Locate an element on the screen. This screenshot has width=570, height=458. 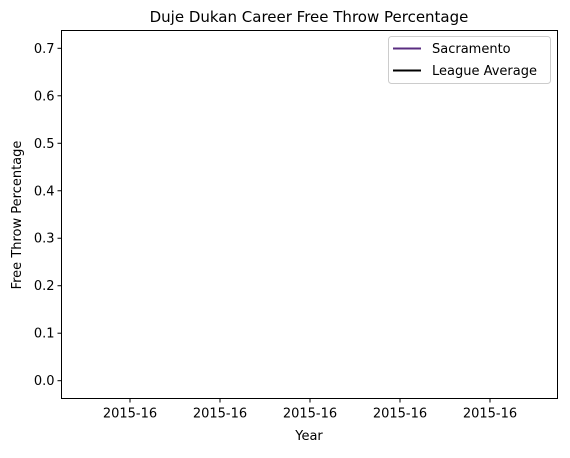
y-tick-label: 0.6 is located at coordinates (44, 96).